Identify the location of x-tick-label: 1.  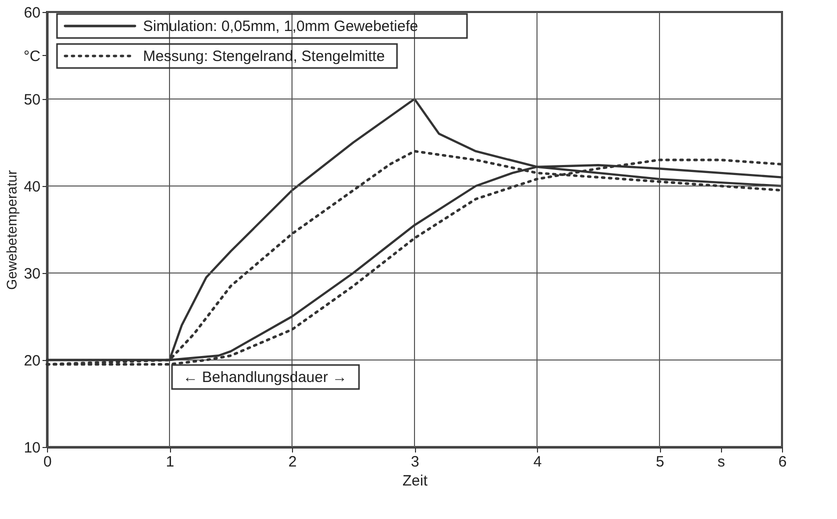
(170, 462).